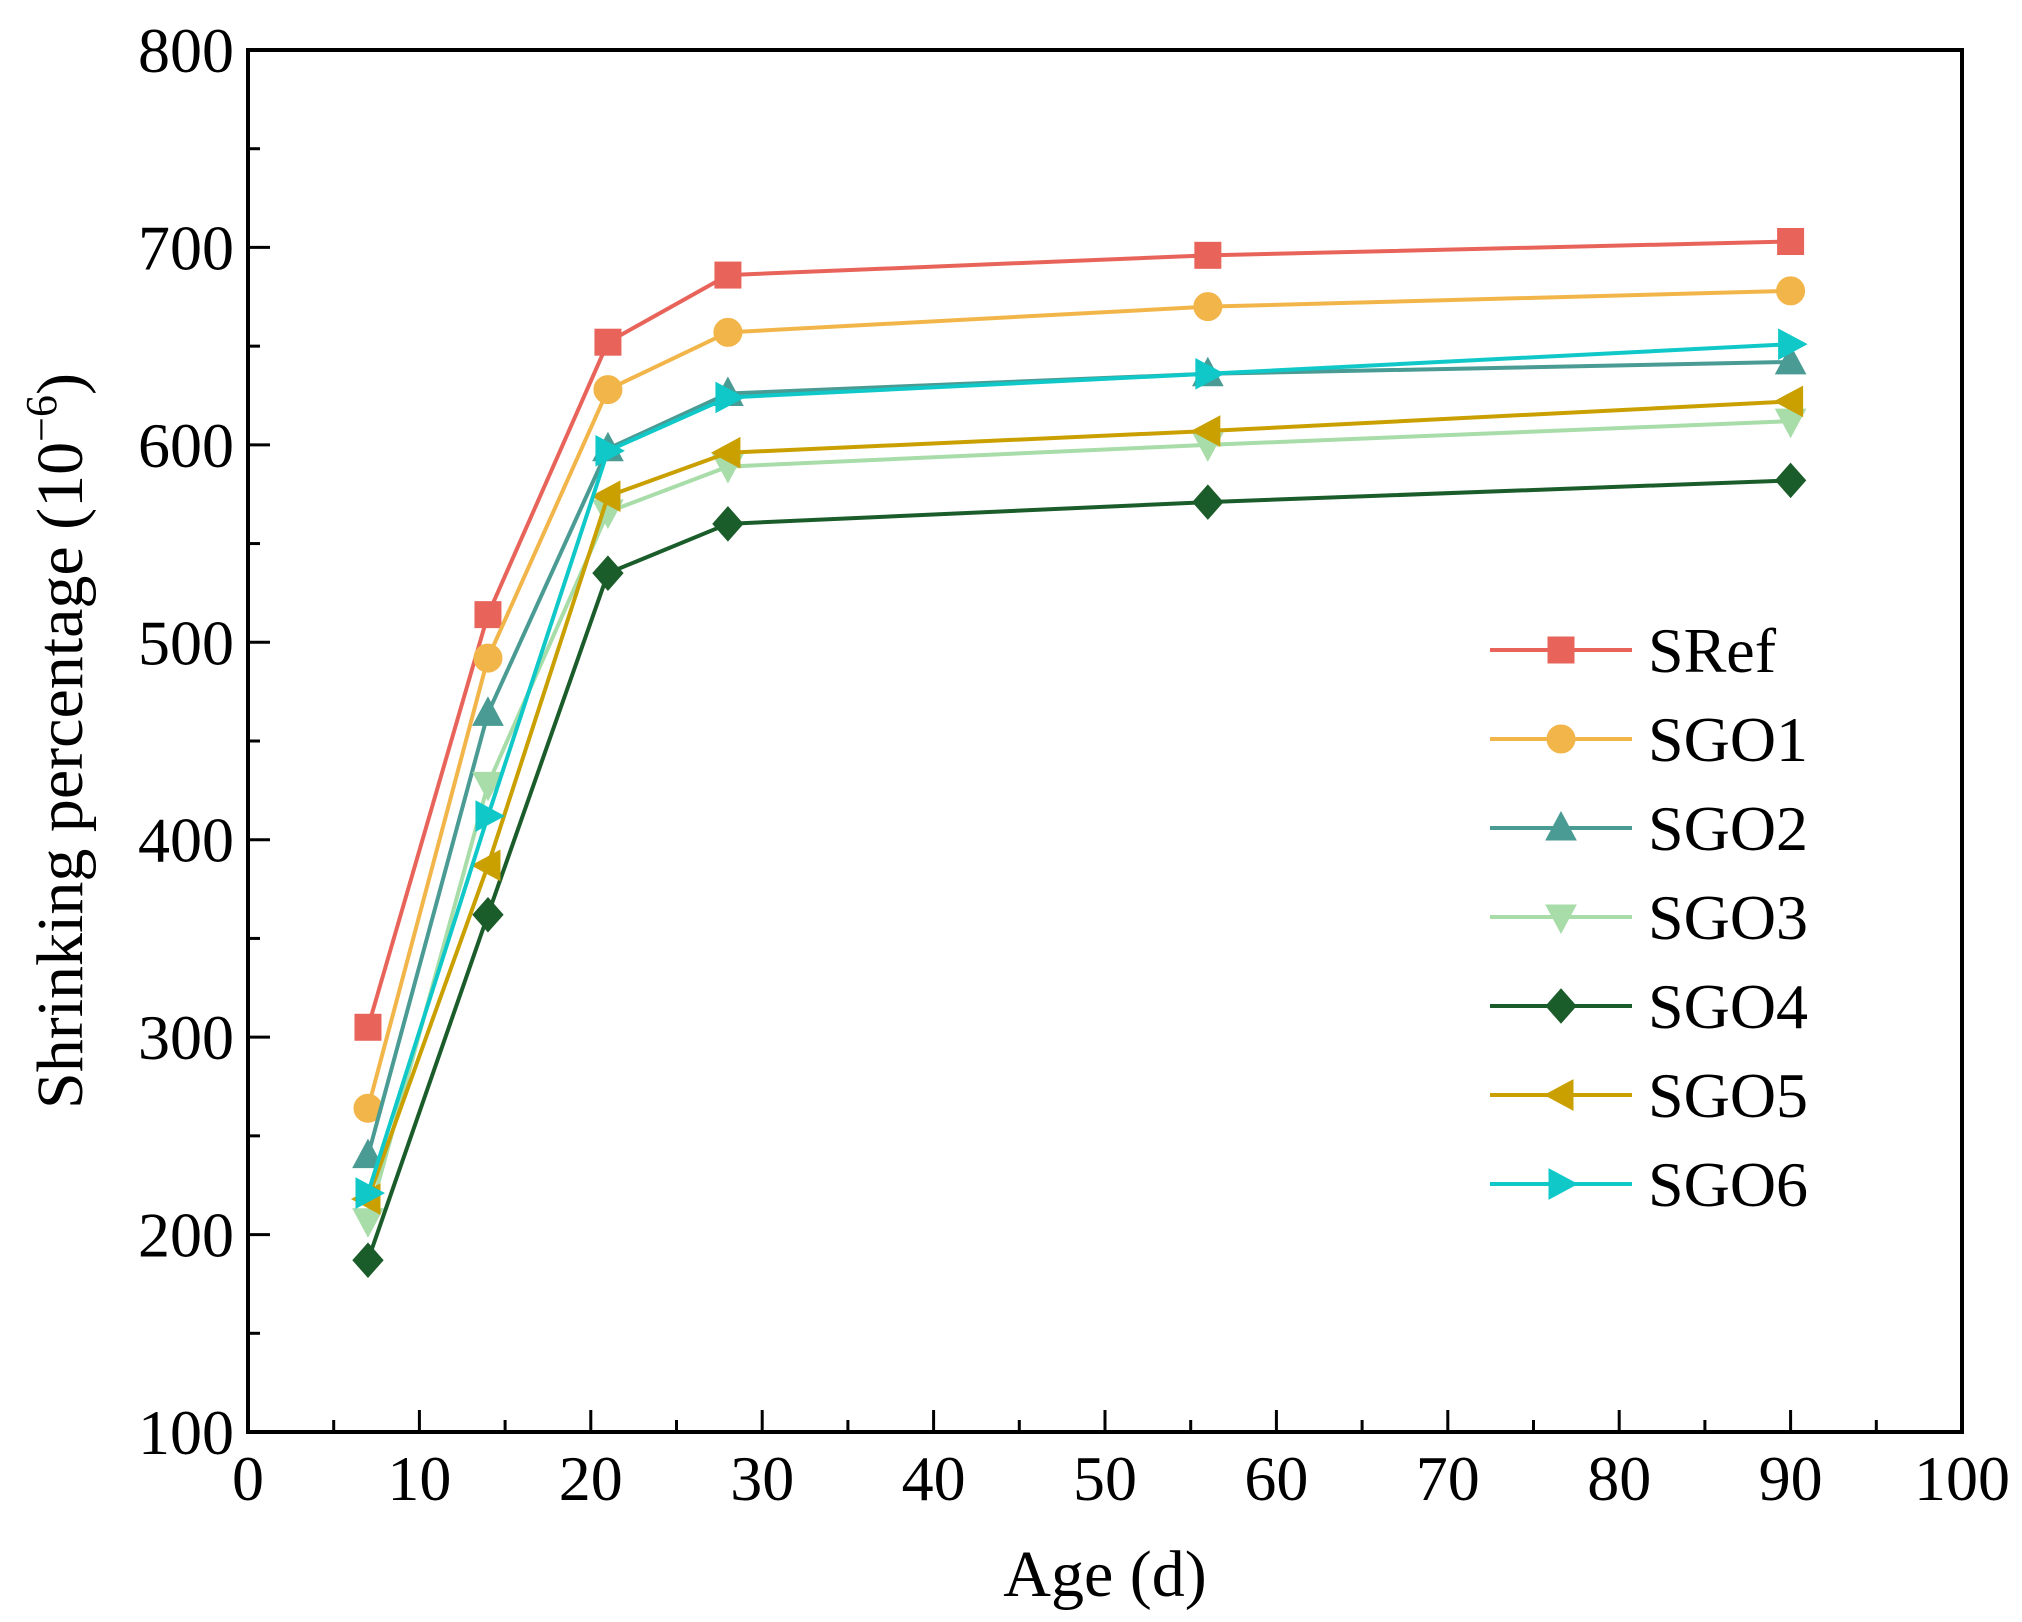 This screenshot has height=1622, width=2022. I want to click on y-tick-label: 300, so click(186, 1037).